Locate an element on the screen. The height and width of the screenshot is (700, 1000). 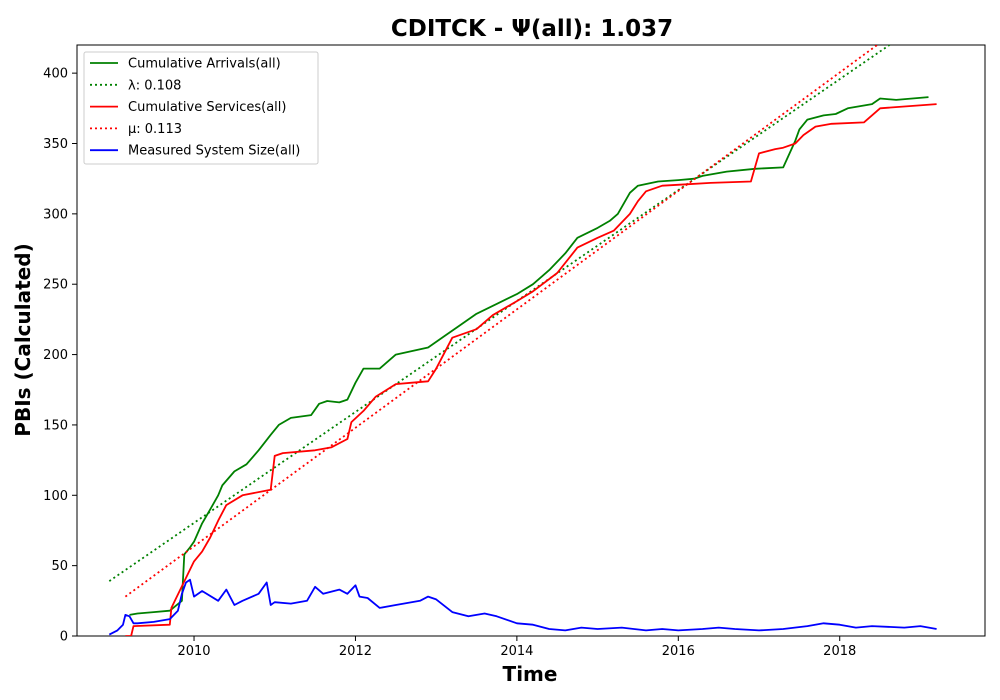
x-tick-label-0: 2010 is located at coordinates (193, 651).